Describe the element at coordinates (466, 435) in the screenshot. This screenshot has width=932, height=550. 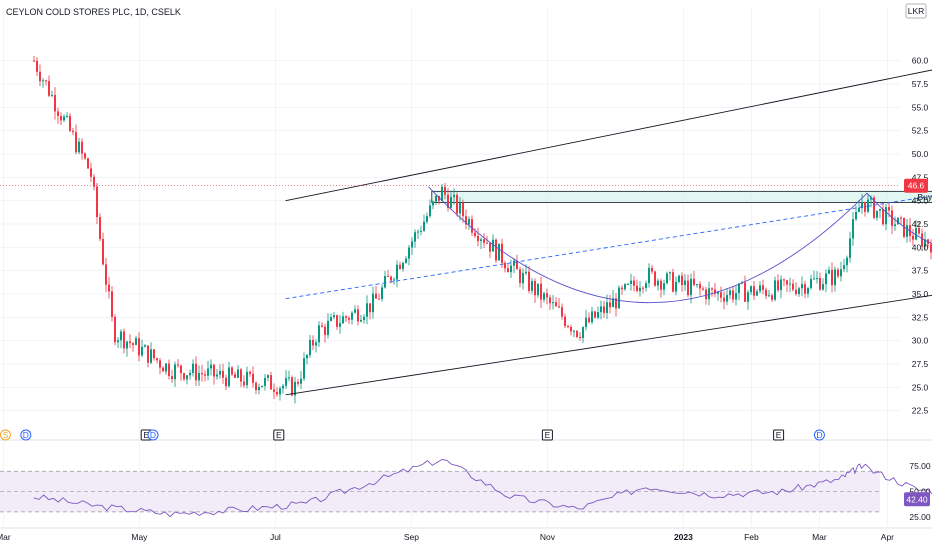
I see `event-markers: SDEDEEEDEDEE` at that location.